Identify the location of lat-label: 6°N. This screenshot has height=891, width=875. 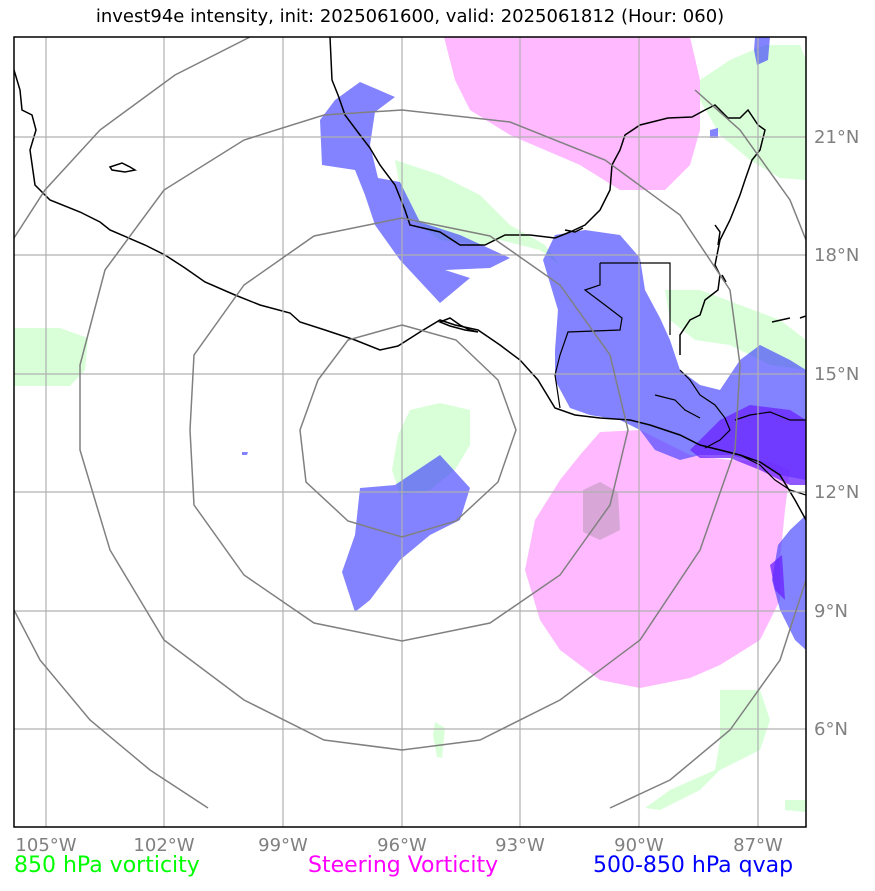
(831, 729).